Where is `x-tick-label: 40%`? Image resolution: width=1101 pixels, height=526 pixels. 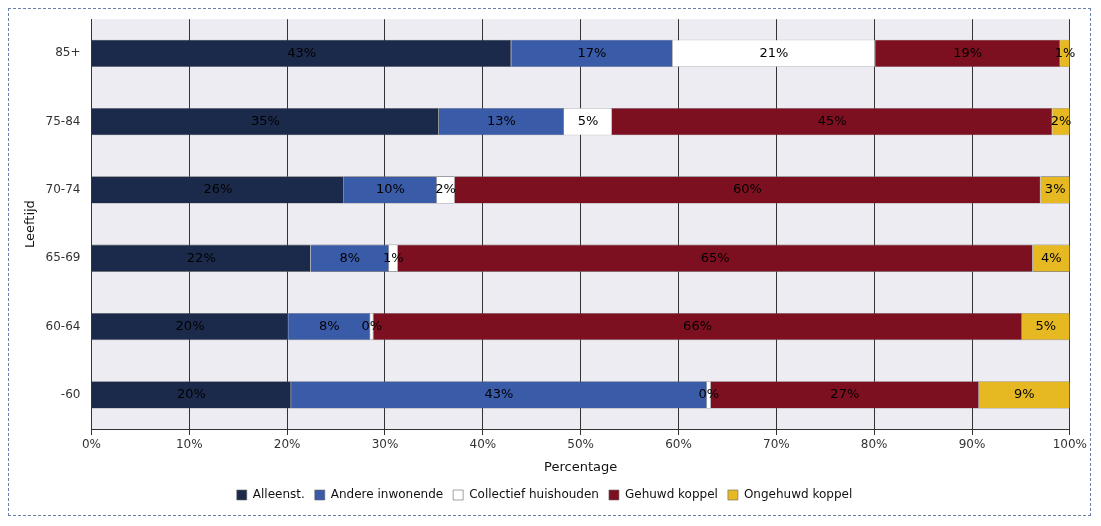
x-tick-label: 40% is located at coordinates (483, 444).